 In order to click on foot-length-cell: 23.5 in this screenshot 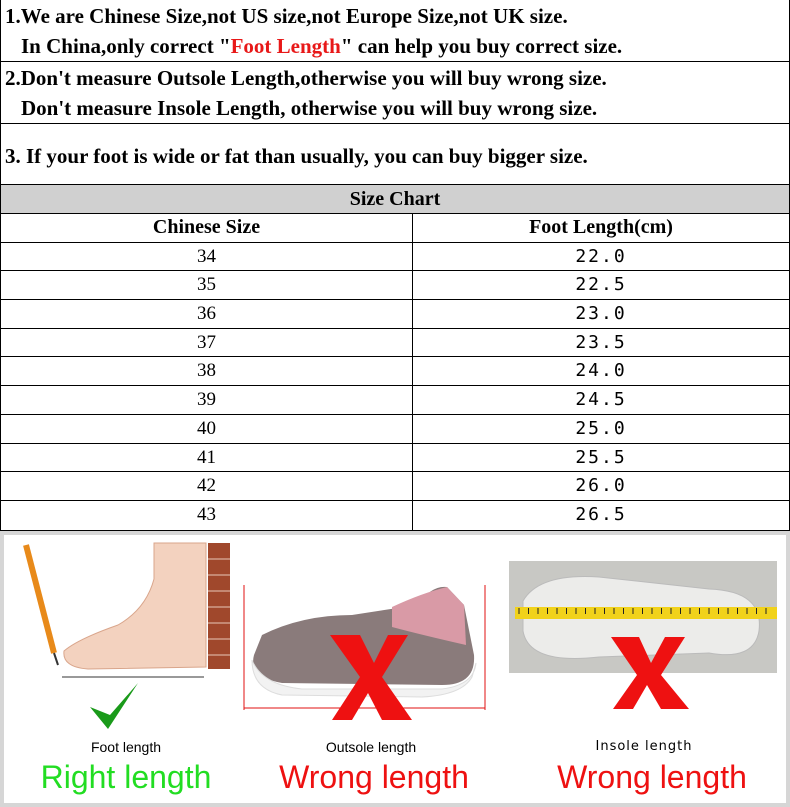, I will do `click(601, 342)`.